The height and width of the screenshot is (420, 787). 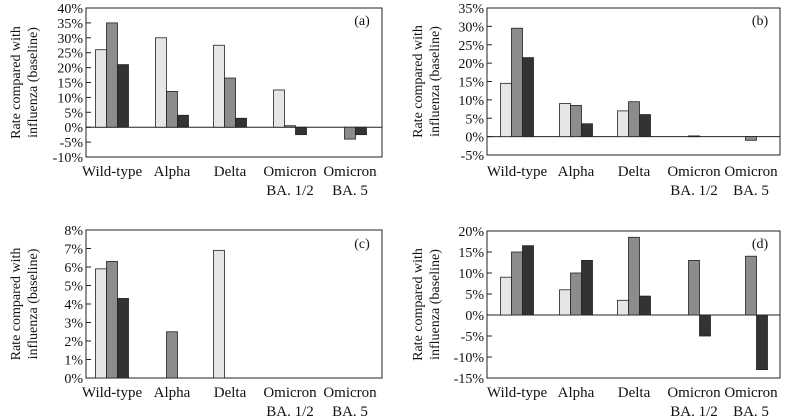 What do you see at coordinates (645, 305) in the screenshot?
I see `bar-series-3-cat2` at bounding box center [645, 305].